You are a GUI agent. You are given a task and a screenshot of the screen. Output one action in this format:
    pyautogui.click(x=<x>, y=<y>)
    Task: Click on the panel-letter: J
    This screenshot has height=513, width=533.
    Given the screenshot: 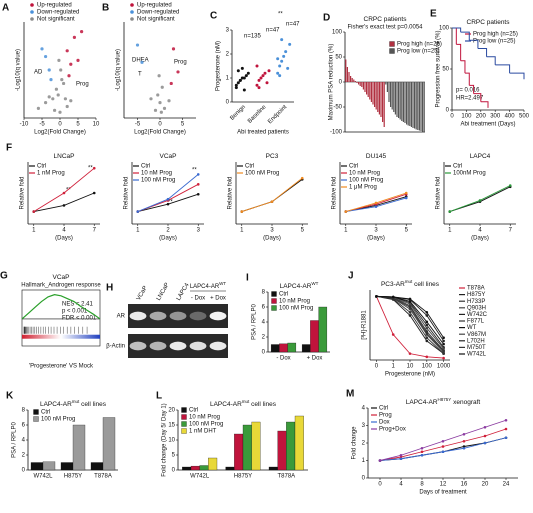 What is the action you would take?
    pyautogui.click(x=351, y=276)
    